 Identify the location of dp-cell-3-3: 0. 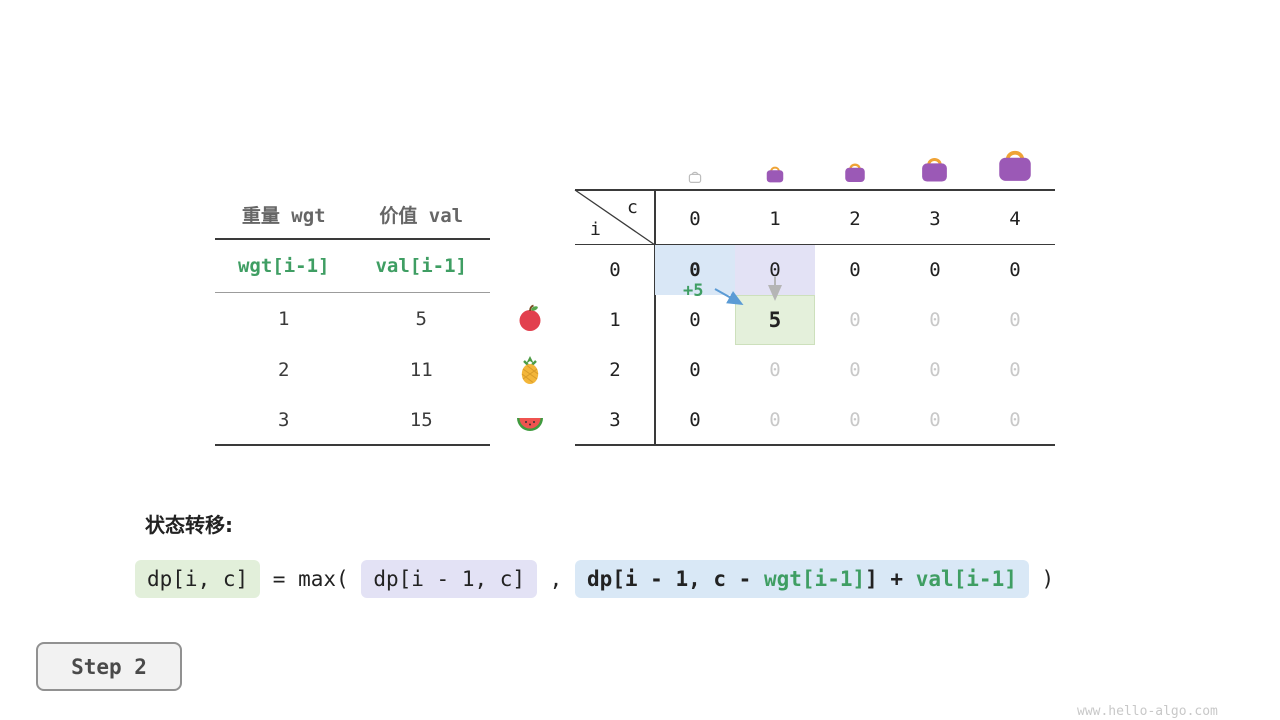
(935, 420).